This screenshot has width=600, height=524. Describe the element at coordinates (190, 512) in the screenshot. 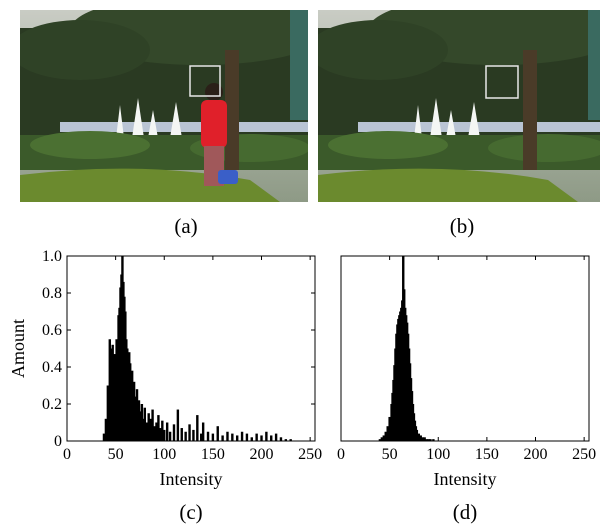

I see `chart-caption: (c)` at that location.